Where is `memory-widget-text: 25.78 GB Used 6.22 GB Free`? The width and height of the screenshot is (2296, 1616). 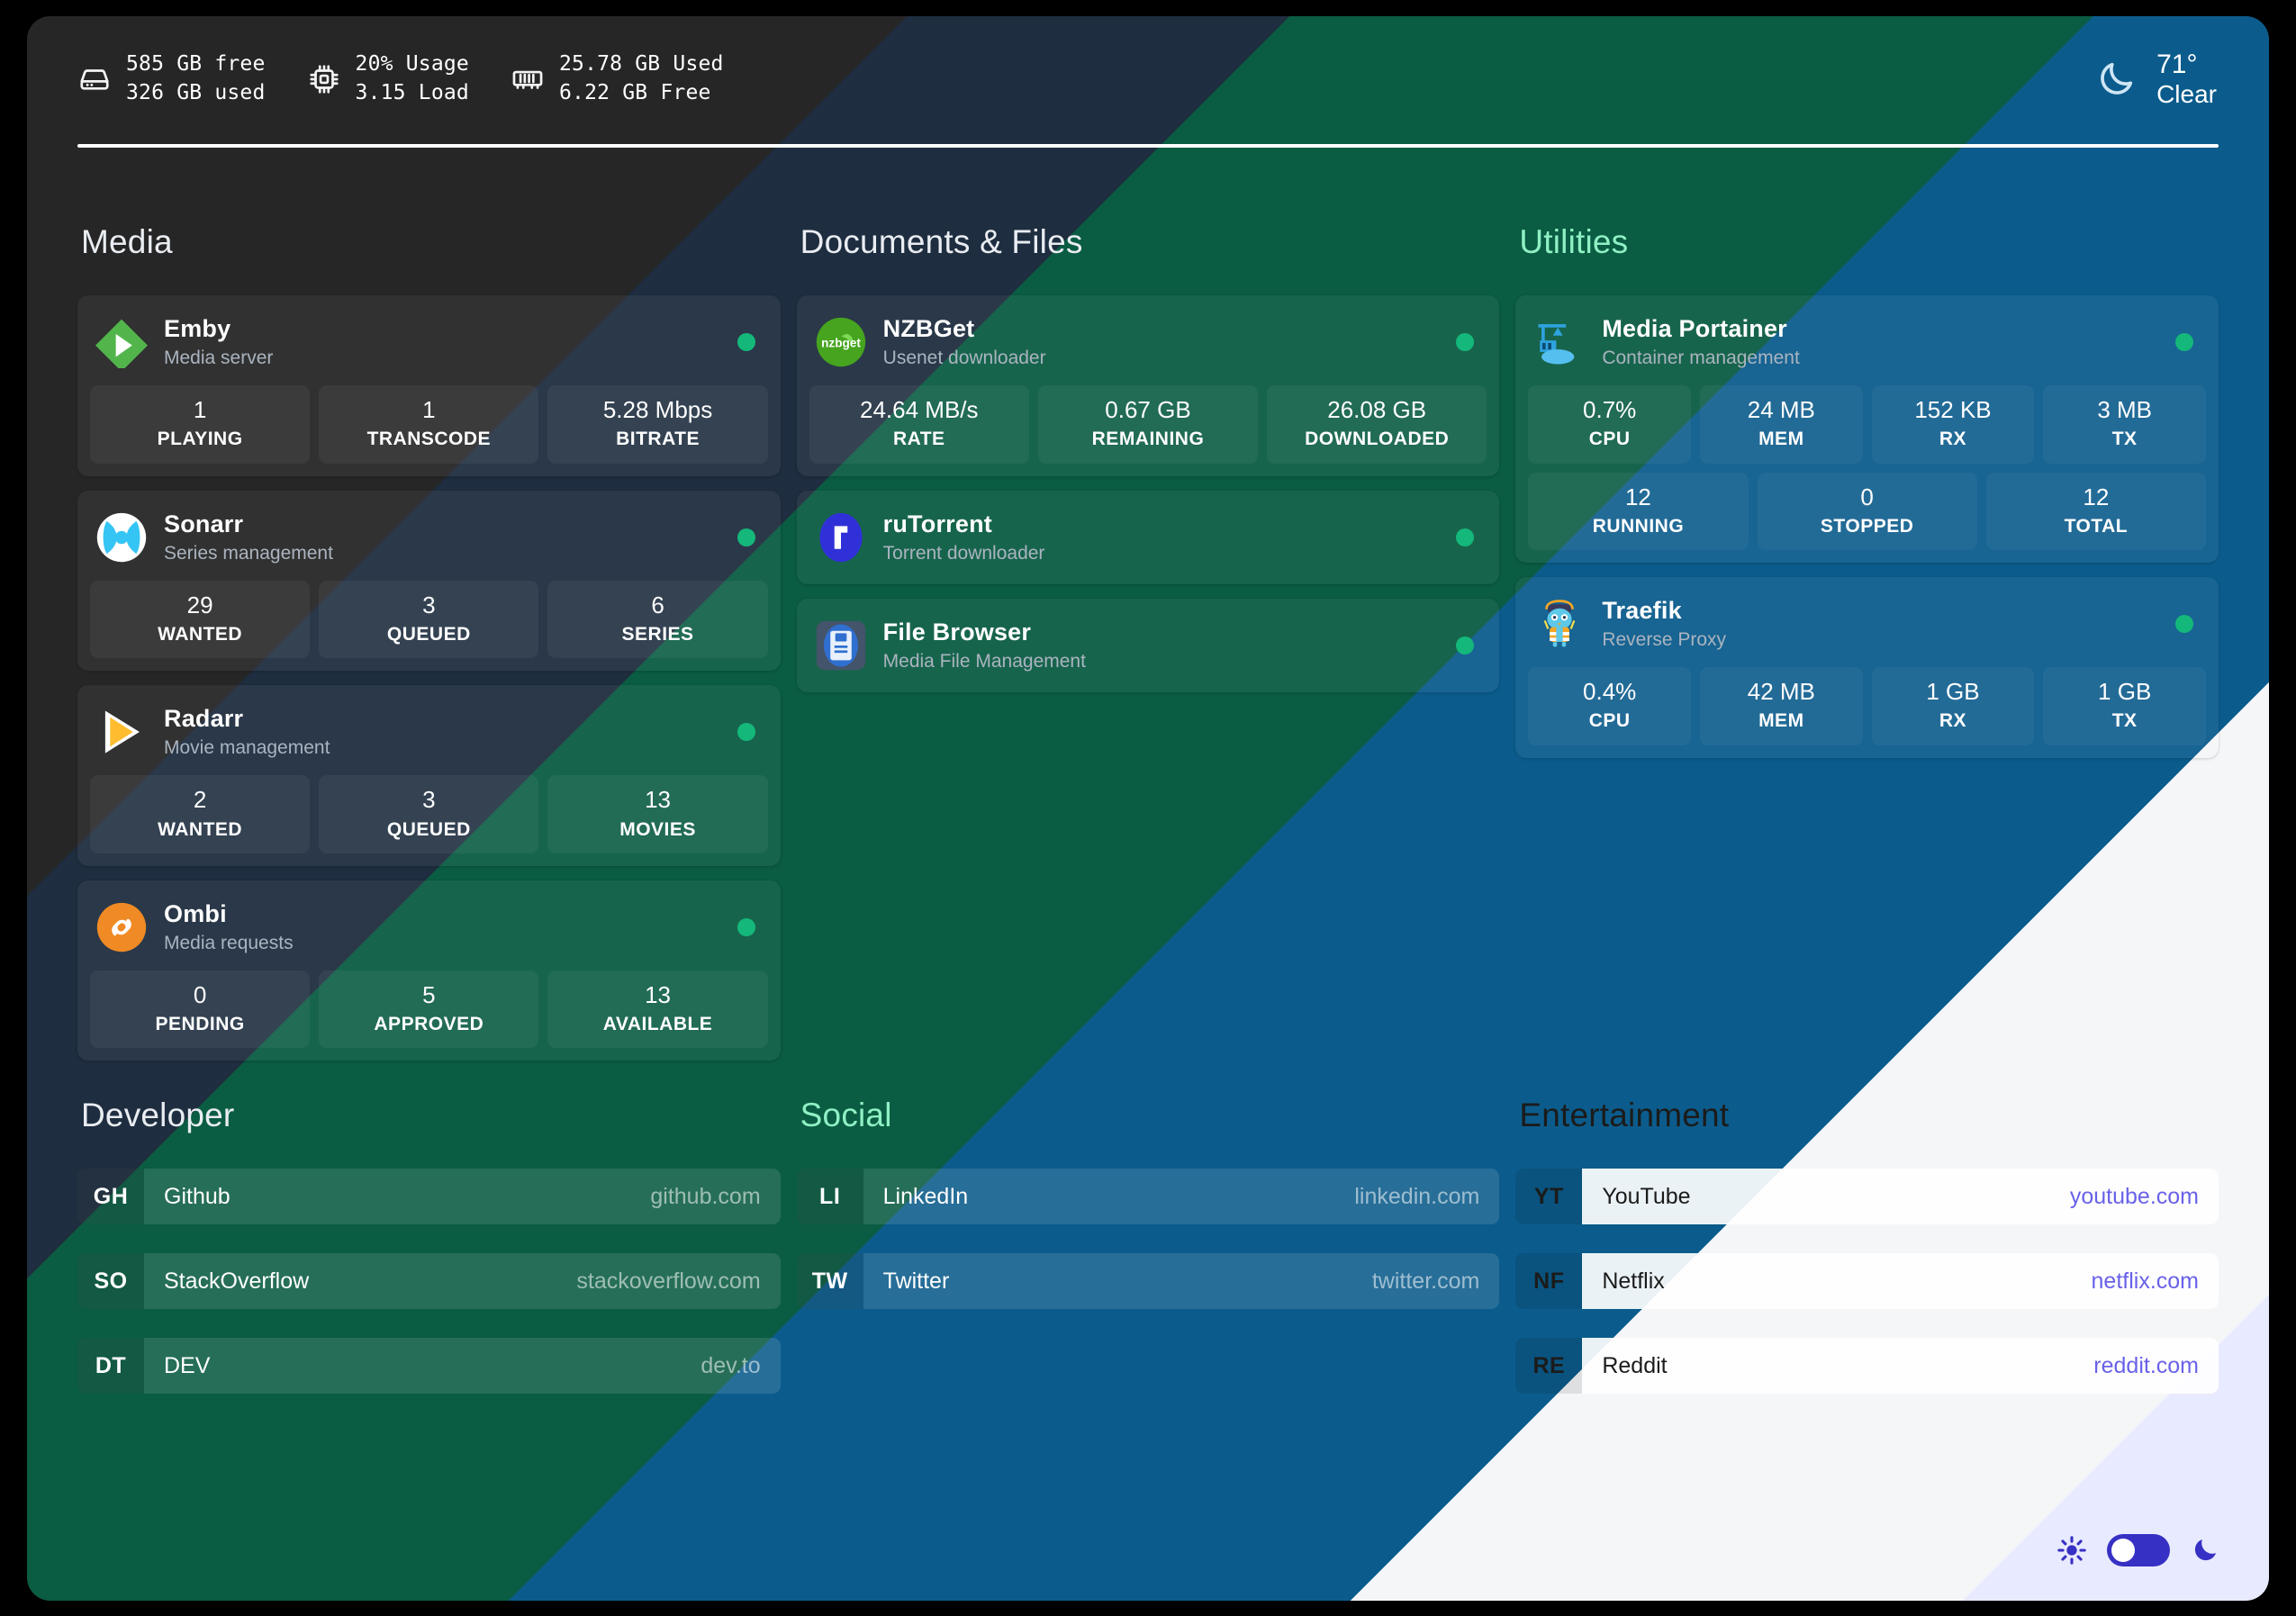
memory-widget-text: 25.78 GB Used 6.22 GB Free is located at coordinates (641, 78).